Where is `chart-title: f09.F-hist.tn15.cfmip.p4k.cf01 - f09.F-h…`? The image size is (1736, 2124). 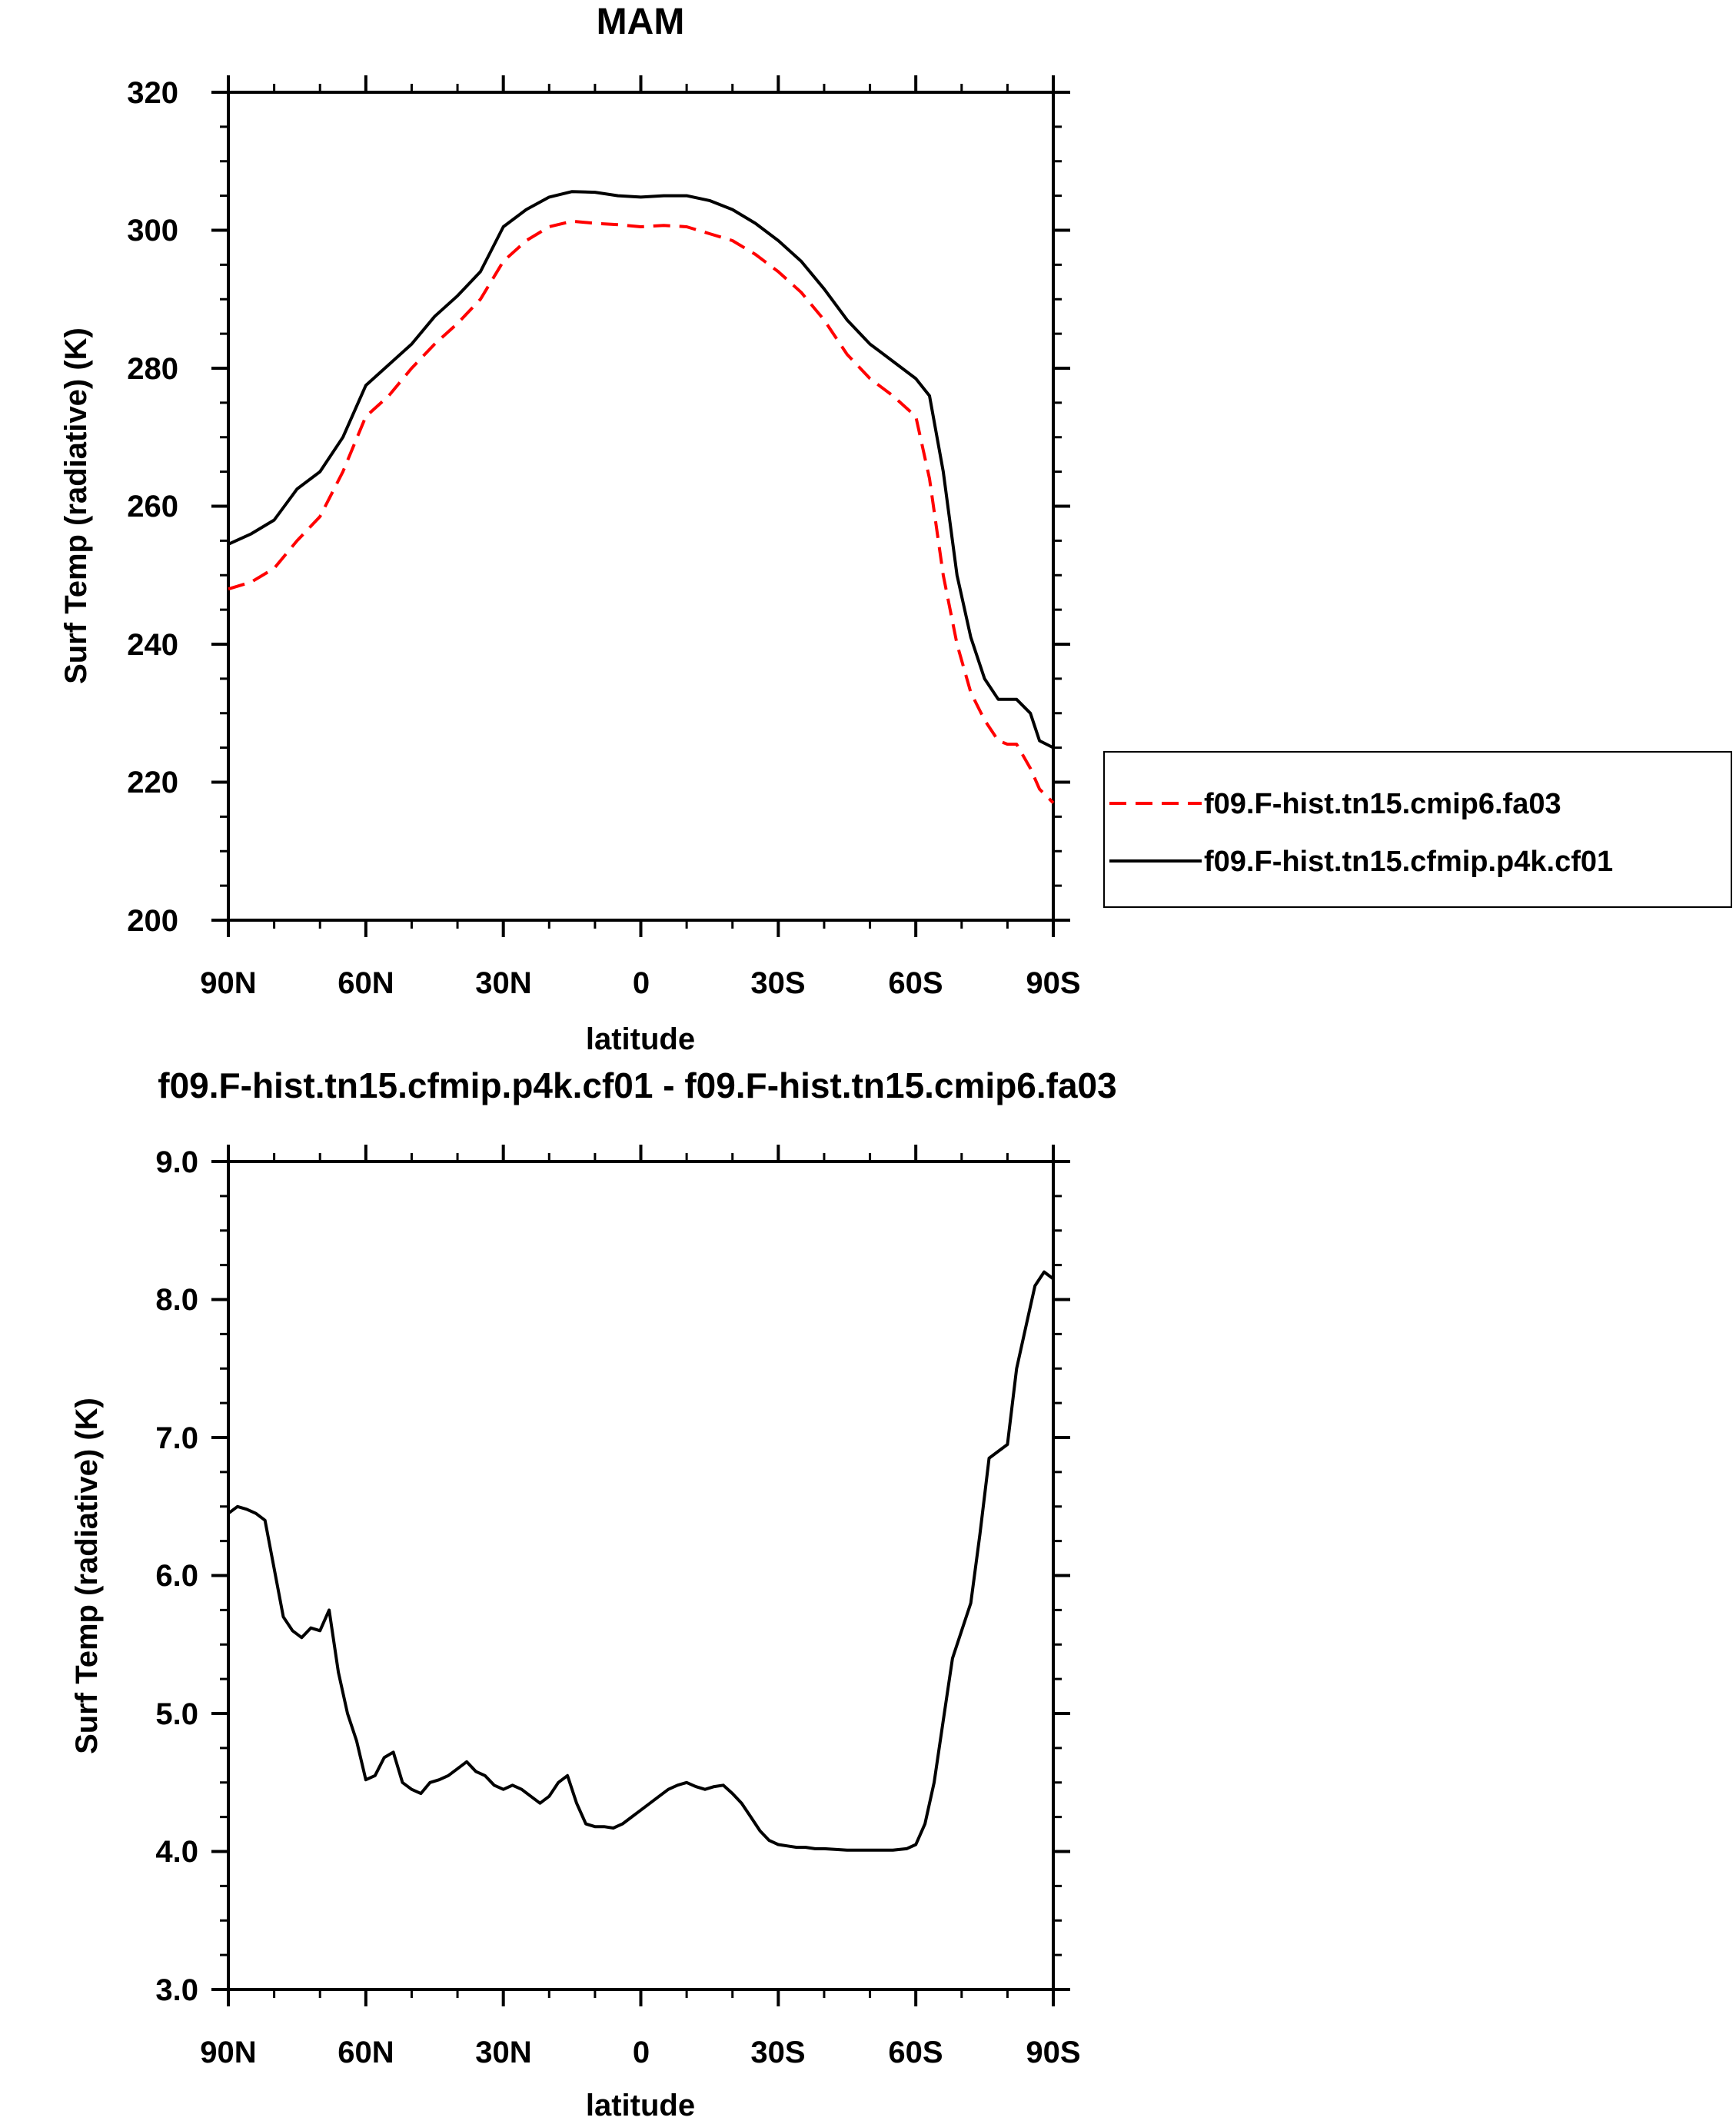
chart-title: f09.F-hist.tn15.cfmip.p4k.cf01 - f09.F-h… is located at coordinates (637, 1085).